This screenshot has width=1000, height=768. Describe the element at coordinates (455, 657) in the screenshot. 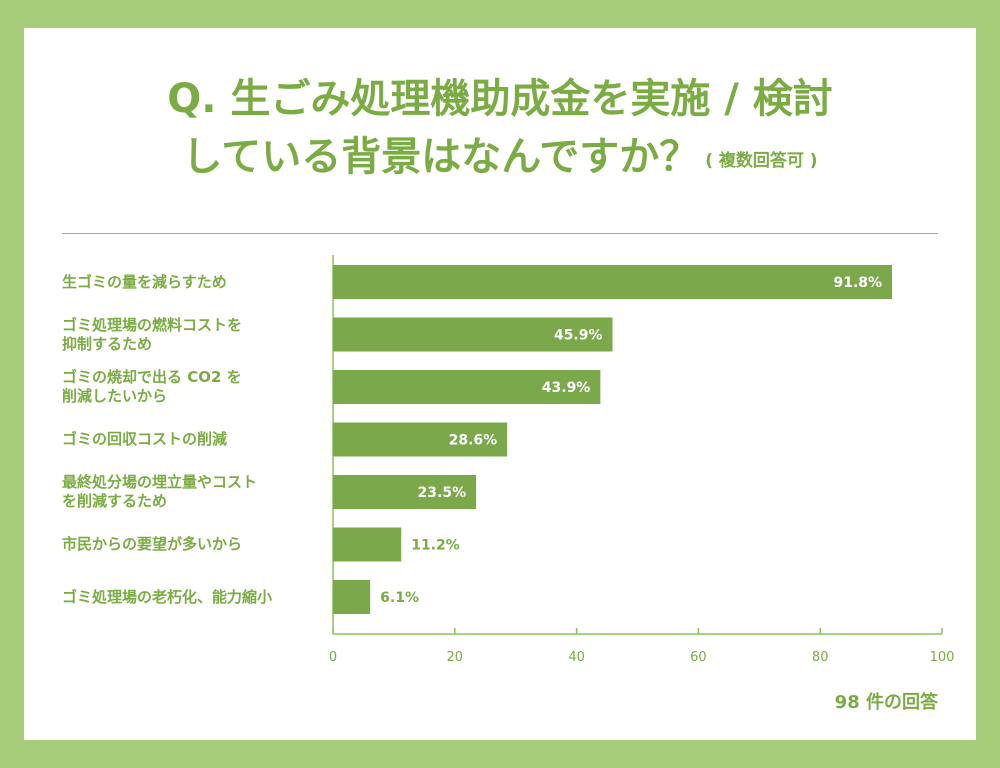

I see `x-tick-label: 20` at that location.